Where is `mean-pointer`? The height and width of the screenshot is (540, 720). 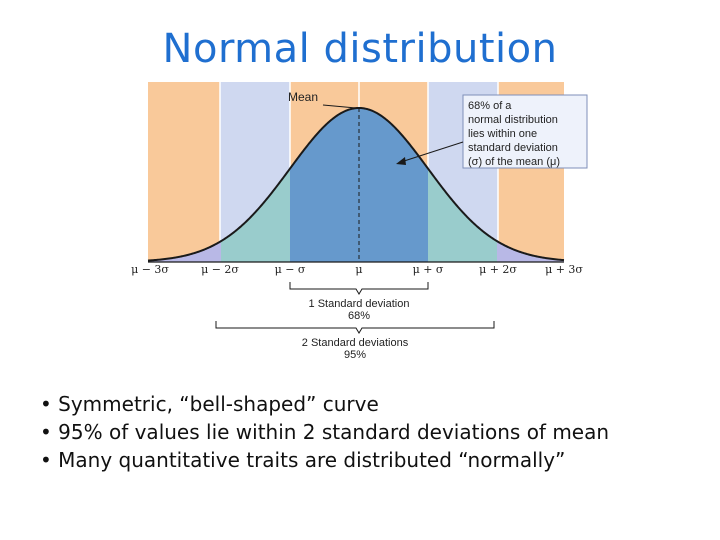 mean-pointer is located at coordinates (339, 106).